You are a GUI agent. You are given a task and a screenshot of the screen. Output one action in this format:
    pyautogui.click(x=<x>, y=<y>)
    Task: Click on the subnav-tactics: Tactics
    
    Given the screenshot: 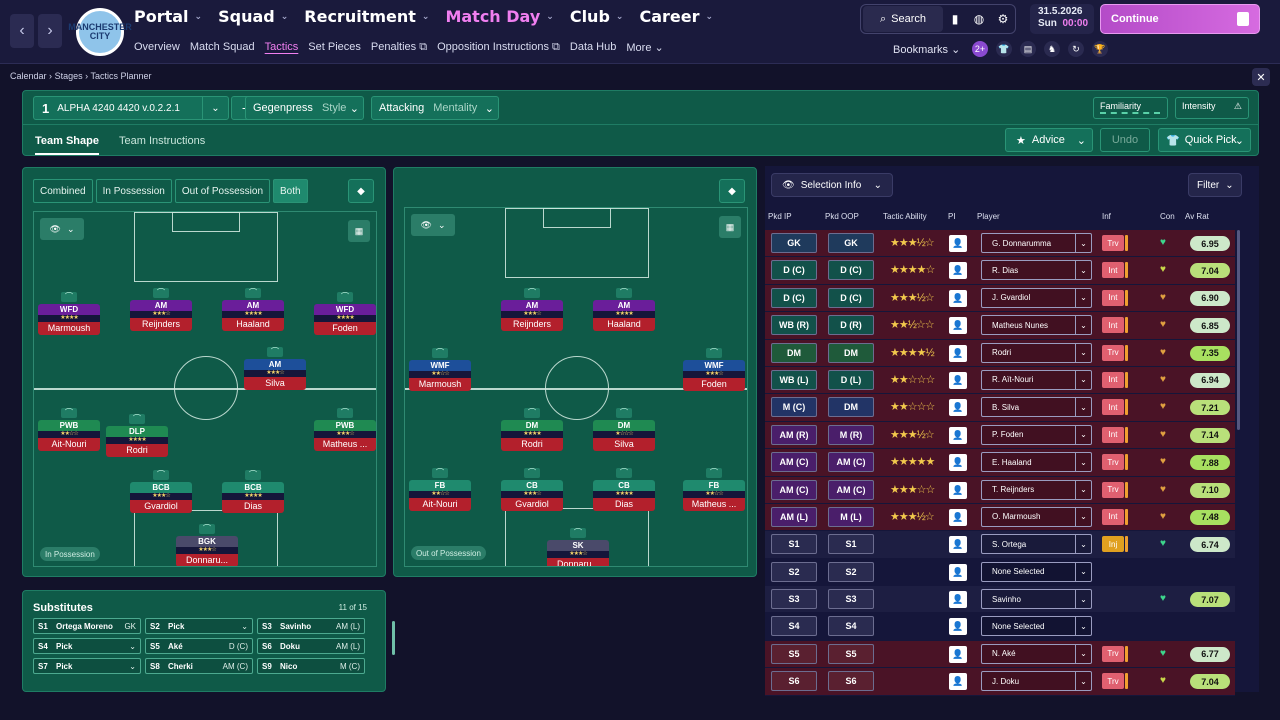 What is the action you would take?
    pyautogui.click(x=281, y=47)
    